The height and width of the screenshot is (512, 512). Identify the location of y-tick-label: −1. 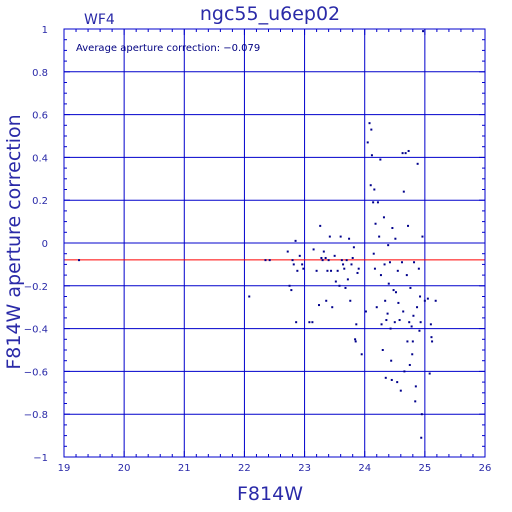
(40, 458).